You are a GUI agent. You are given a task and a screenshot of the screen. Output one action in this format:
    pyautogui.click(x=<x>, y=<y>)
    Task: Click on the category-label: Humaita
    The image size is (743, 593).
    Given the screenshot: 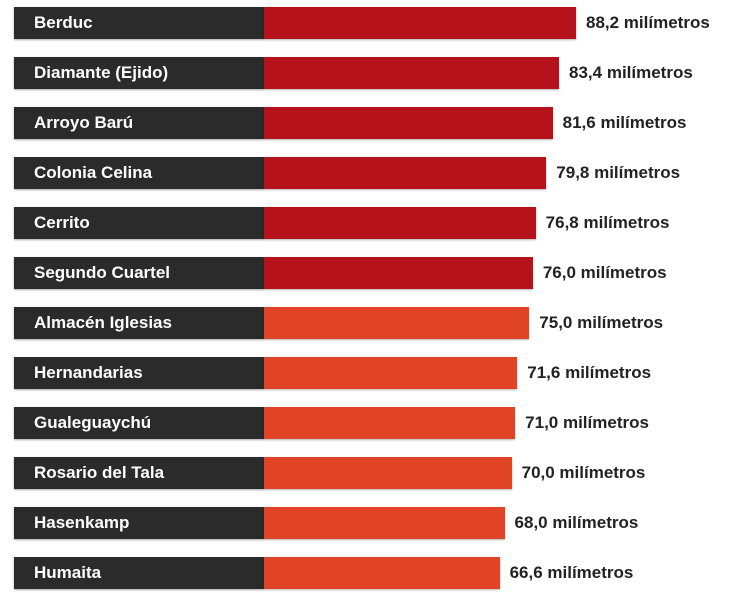 What is the action you would take?
    pyautogui.click(x=139, y=573)
    